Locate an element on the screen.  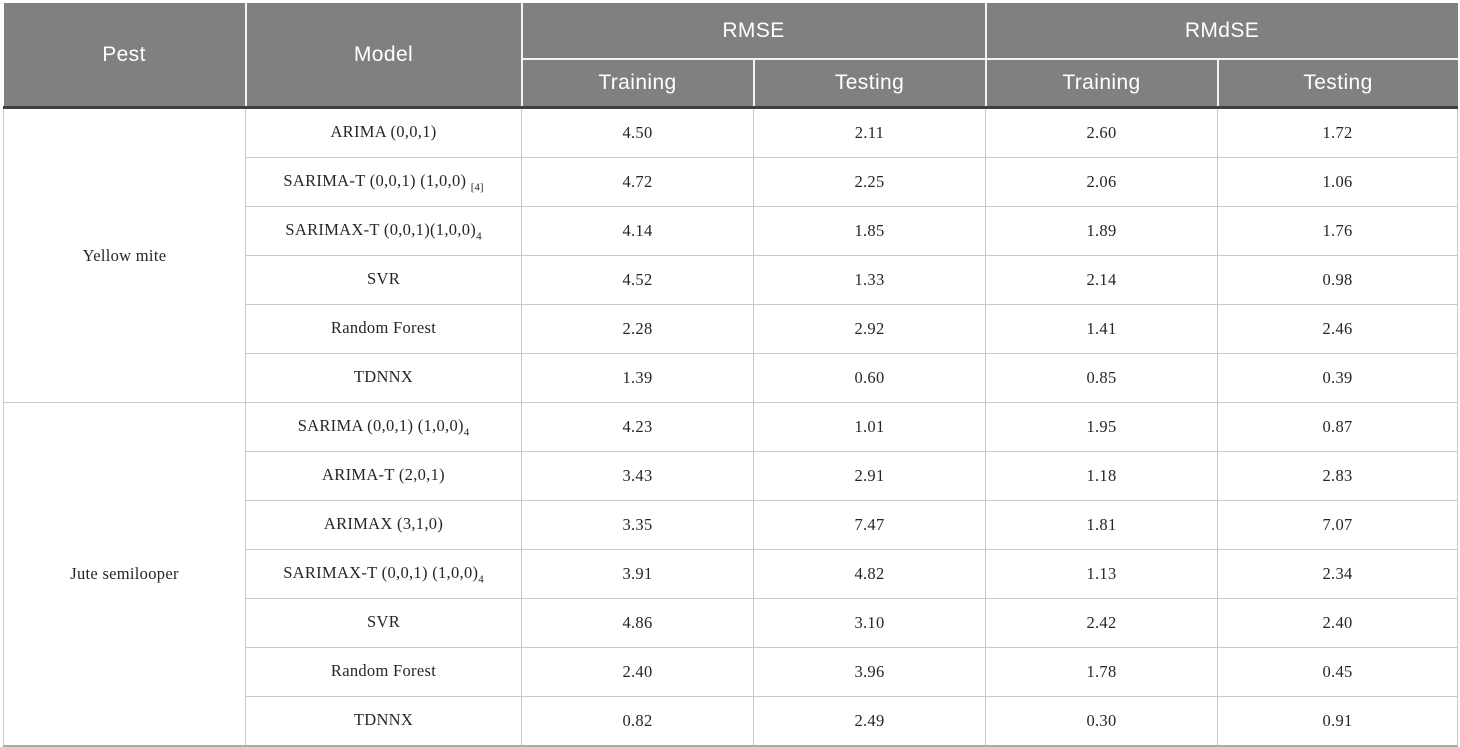
rmse-training-cell: 1.39 is located at coordinates (637, 378).